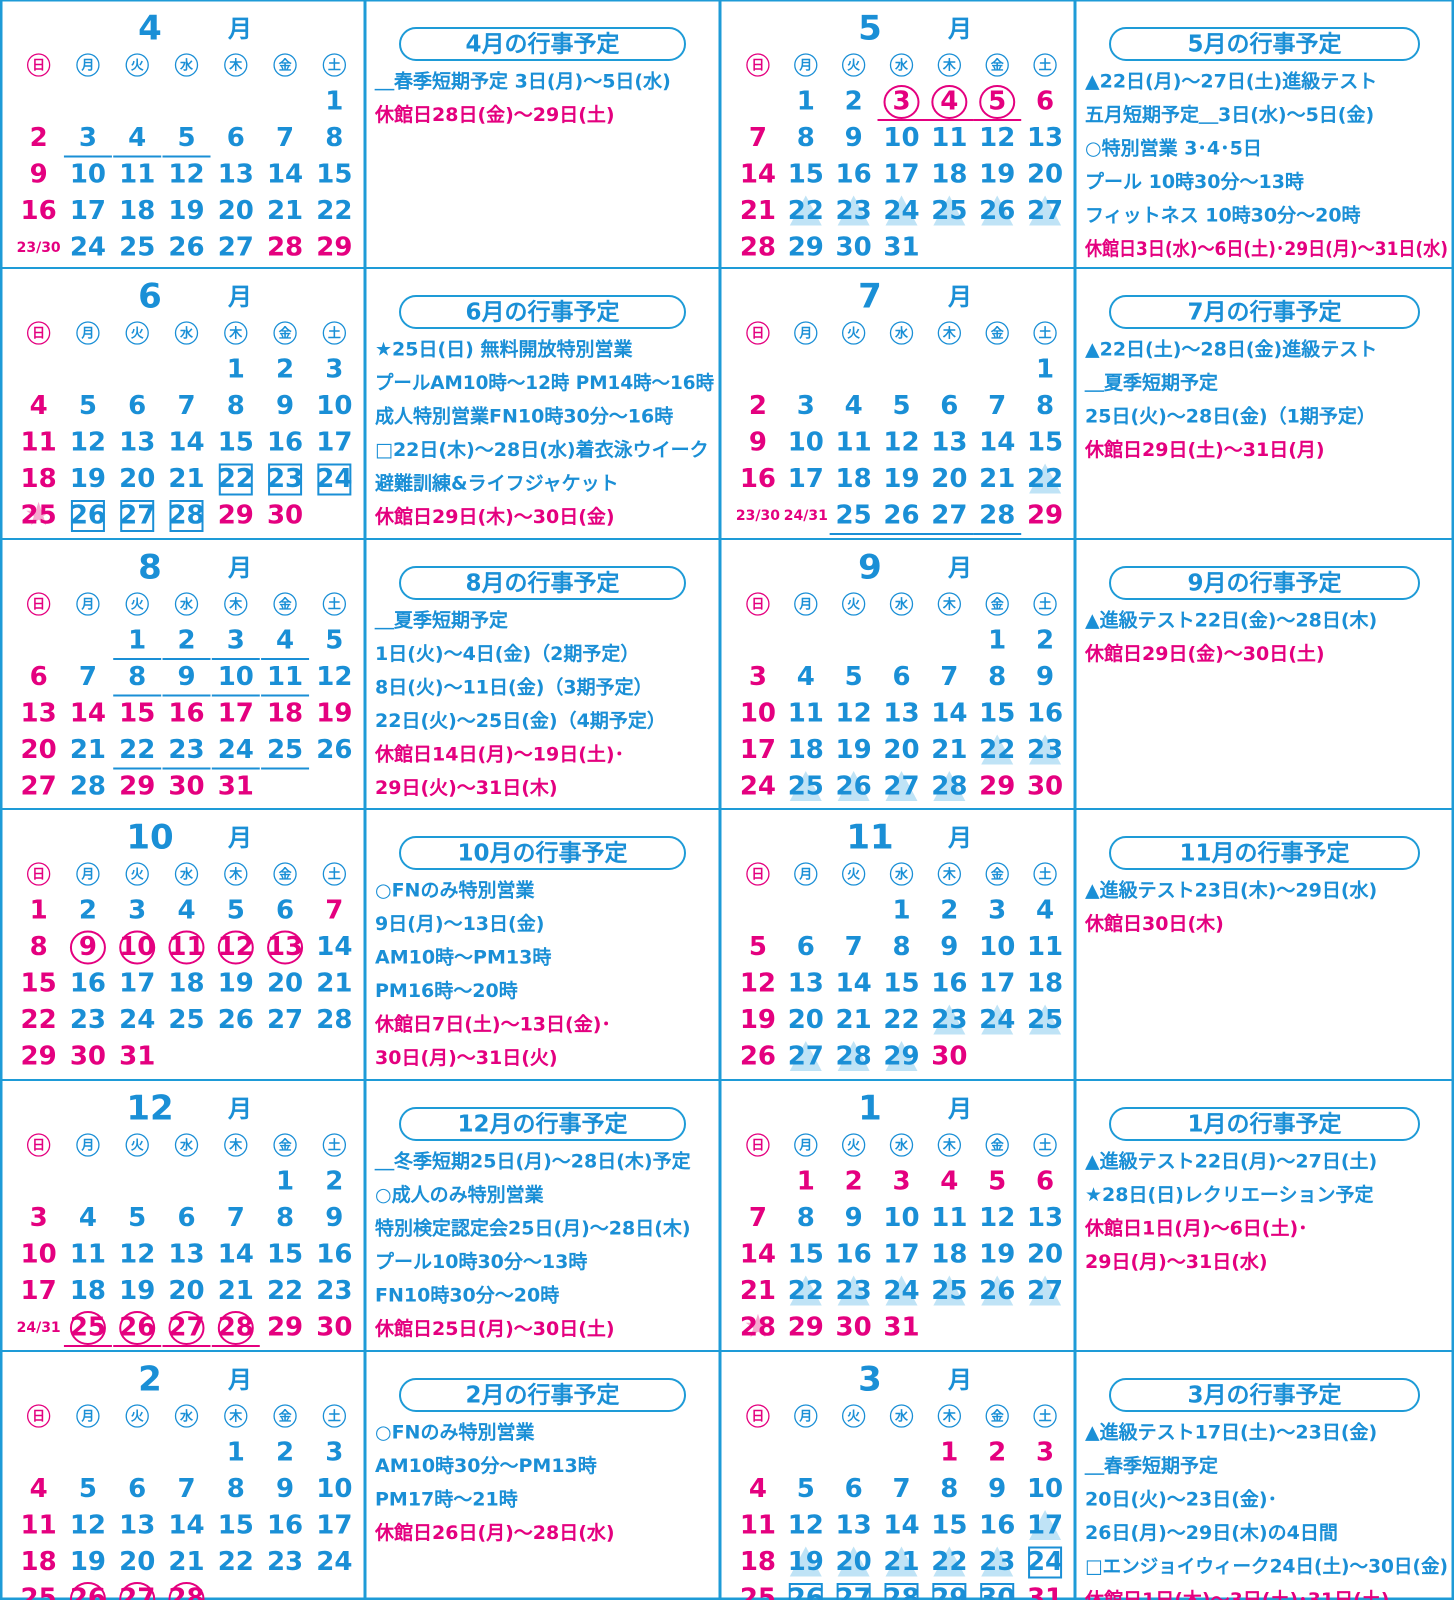 Image resolution: width=1454 pixels, height=1600 pixels. I want to click on day: 27, so click(285, 1020).